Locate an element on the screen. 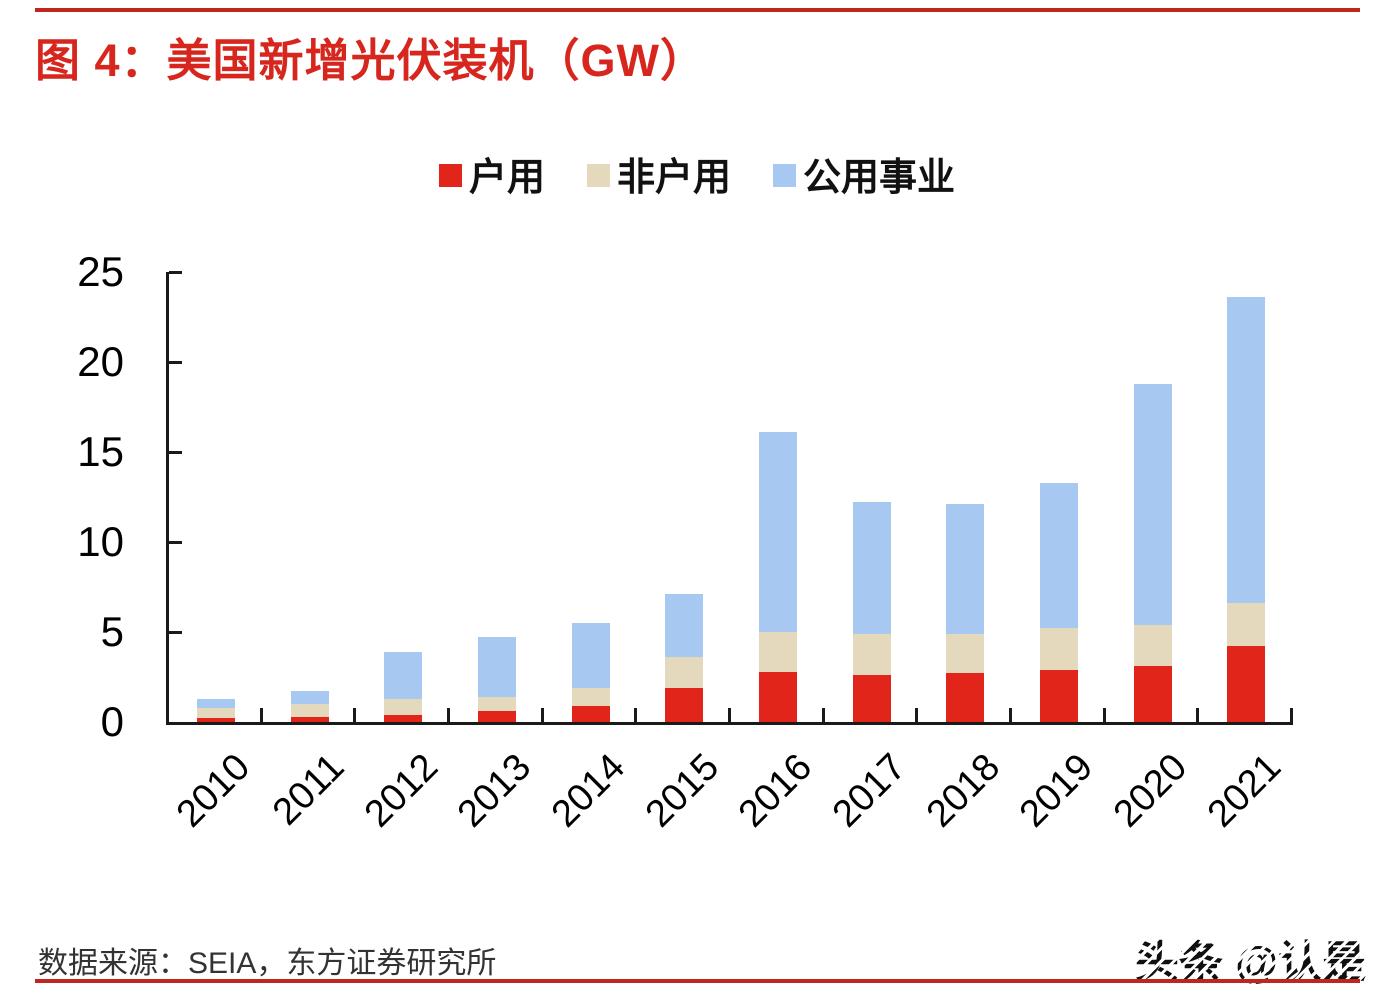 The image size is (1394, 1002). bar-segment-户用-2010 is located at coordinates (215, 720).